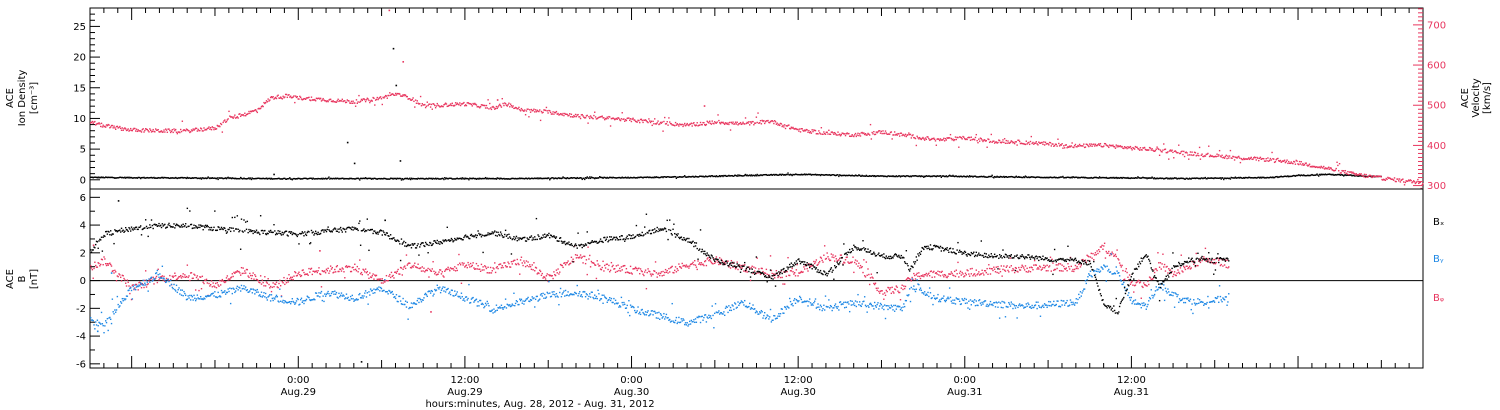 This screenshot has height=410, width=1500. What do you see at coordinates (354, 163) in the screenshot?
I see `density-spike` at bounding box center [354, 163].